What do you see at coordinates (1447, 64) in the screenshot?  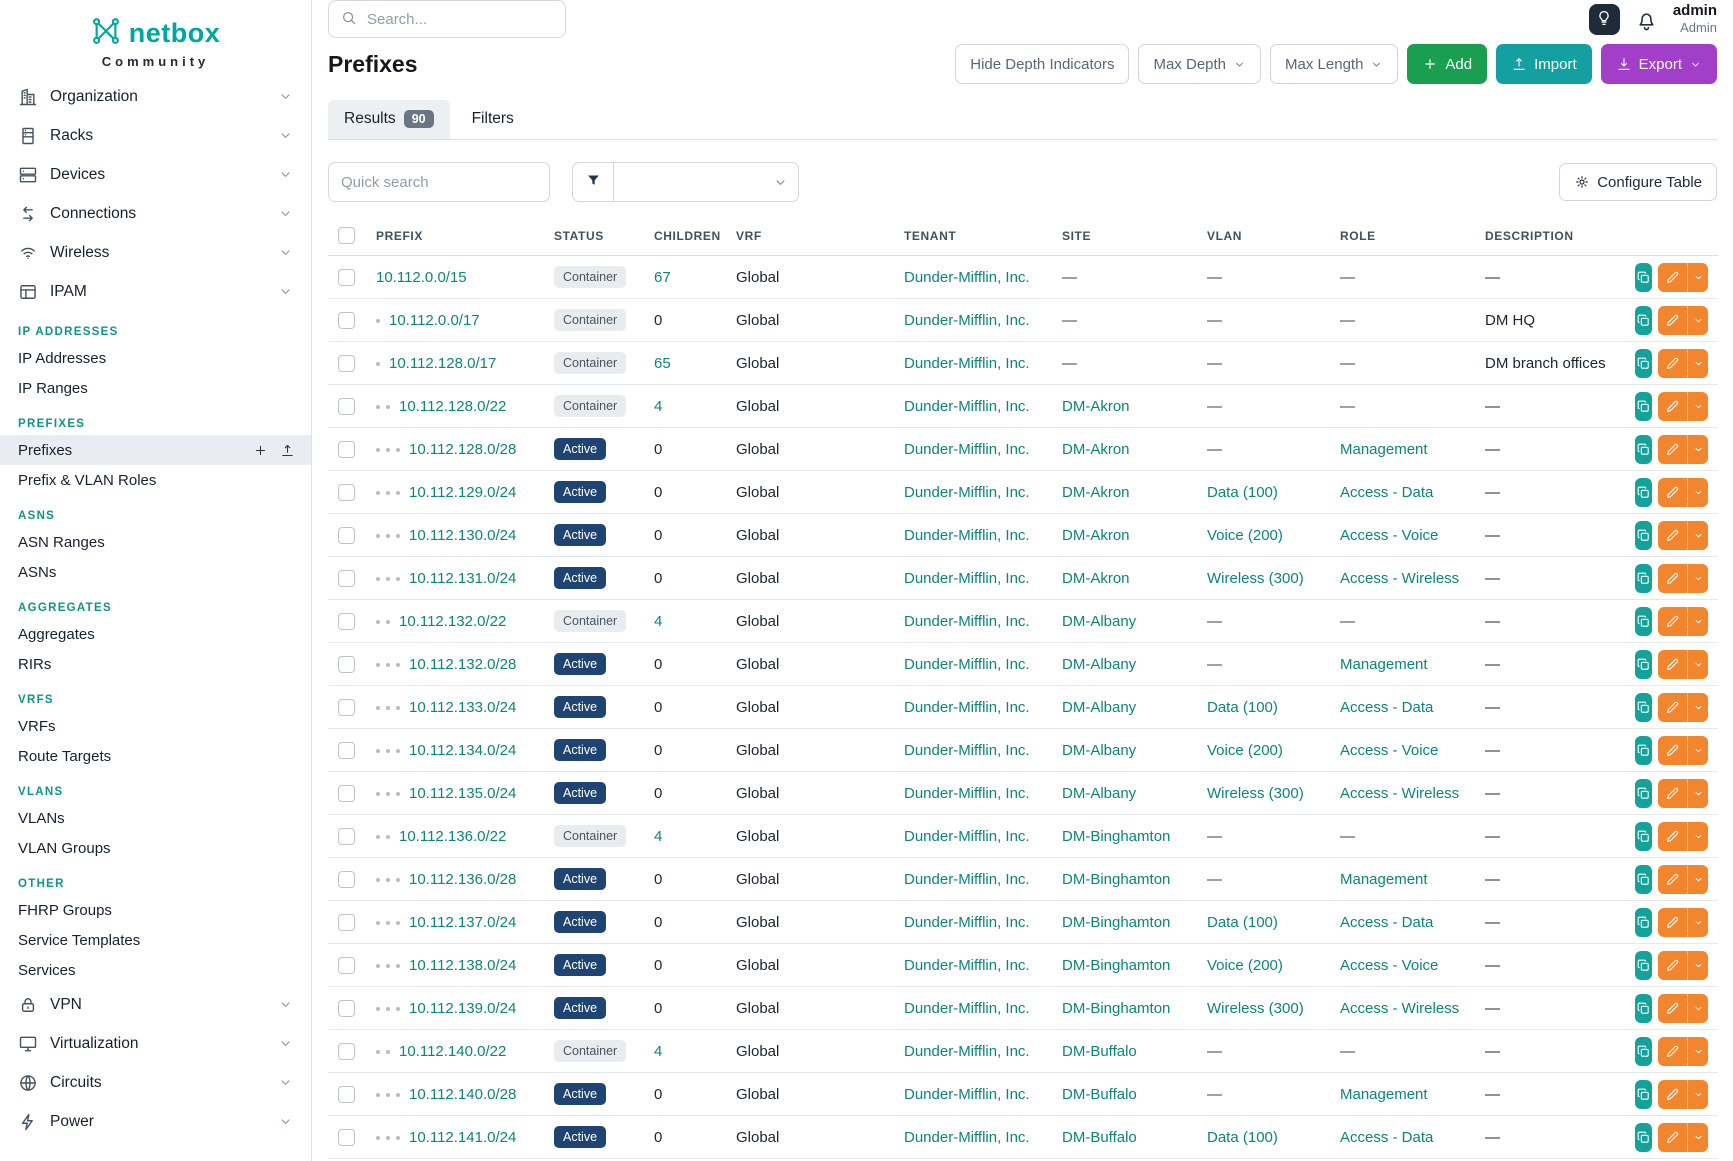 I see `add-button: Add` at bounding box center [1447, 64].